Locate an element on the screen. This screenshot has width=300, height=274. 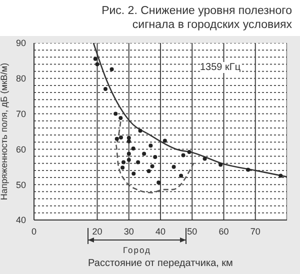
x-tick-label: 20 is located at coordinates (97, 231).